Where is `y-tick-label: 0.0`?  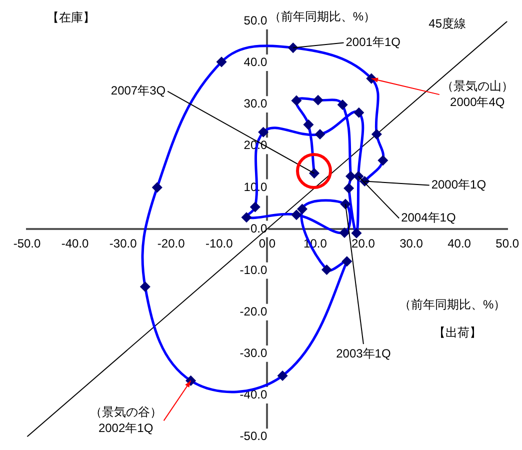
y-tick-label: 0.0 is located at coordinates (259, 228).